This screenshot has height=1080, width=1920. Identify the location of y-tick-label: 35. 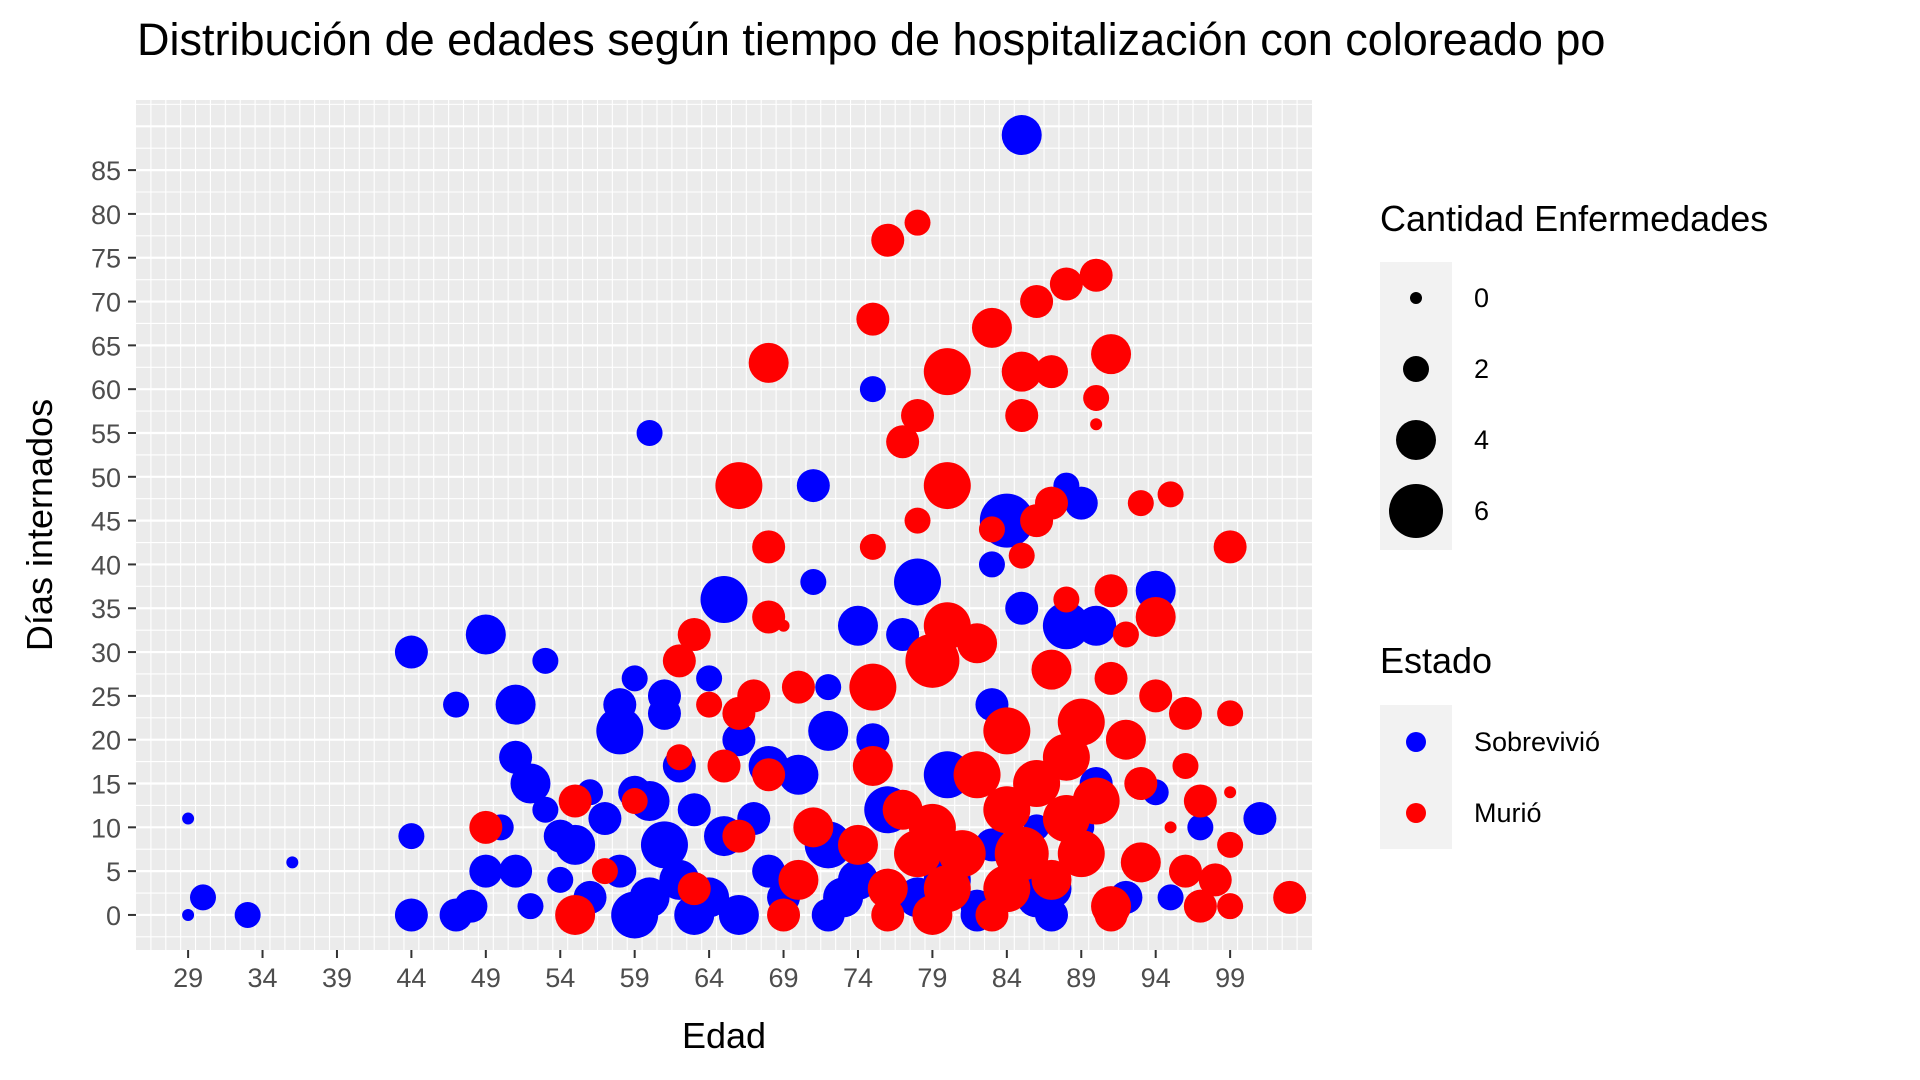
(106, 609).